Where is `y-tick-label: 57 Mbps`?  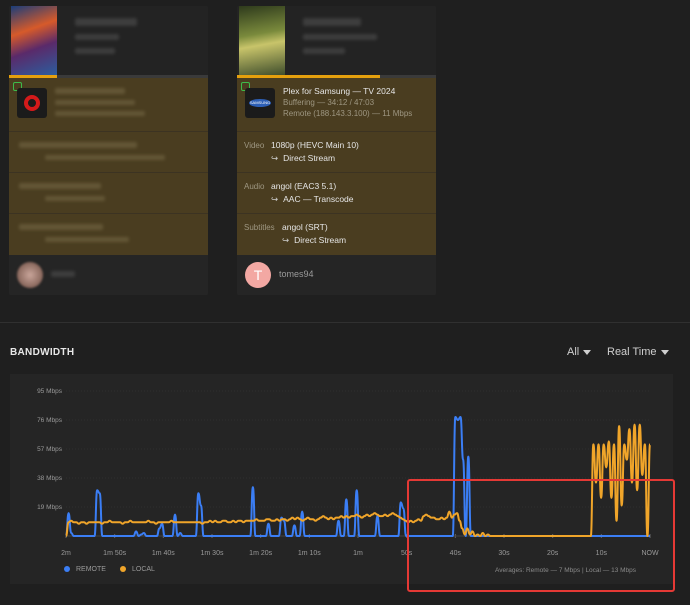
y-tick-label: 57 Mbps is located at coordinates (50, 449).